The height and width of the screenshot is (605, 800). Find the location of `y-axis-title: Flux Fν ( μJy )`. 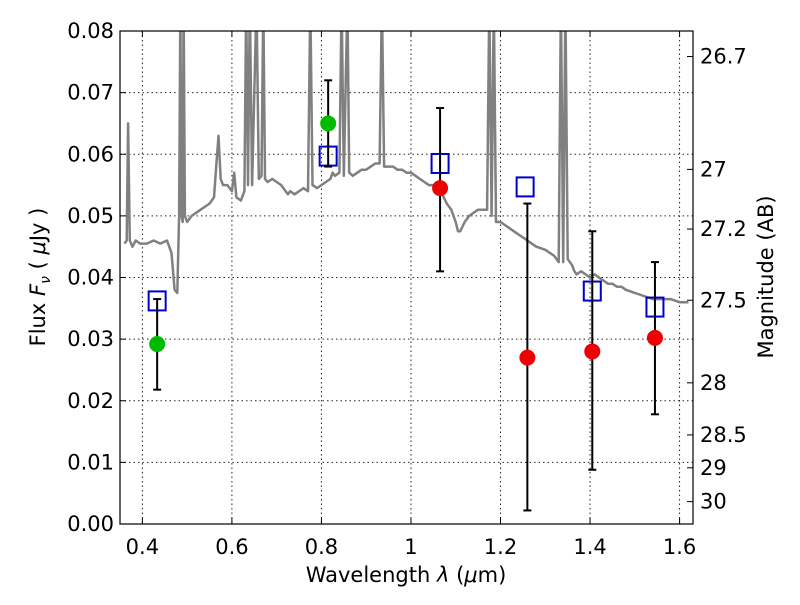

y-axis-title: Flux Fν ( μJy ) is located at coordinates (40, 277).